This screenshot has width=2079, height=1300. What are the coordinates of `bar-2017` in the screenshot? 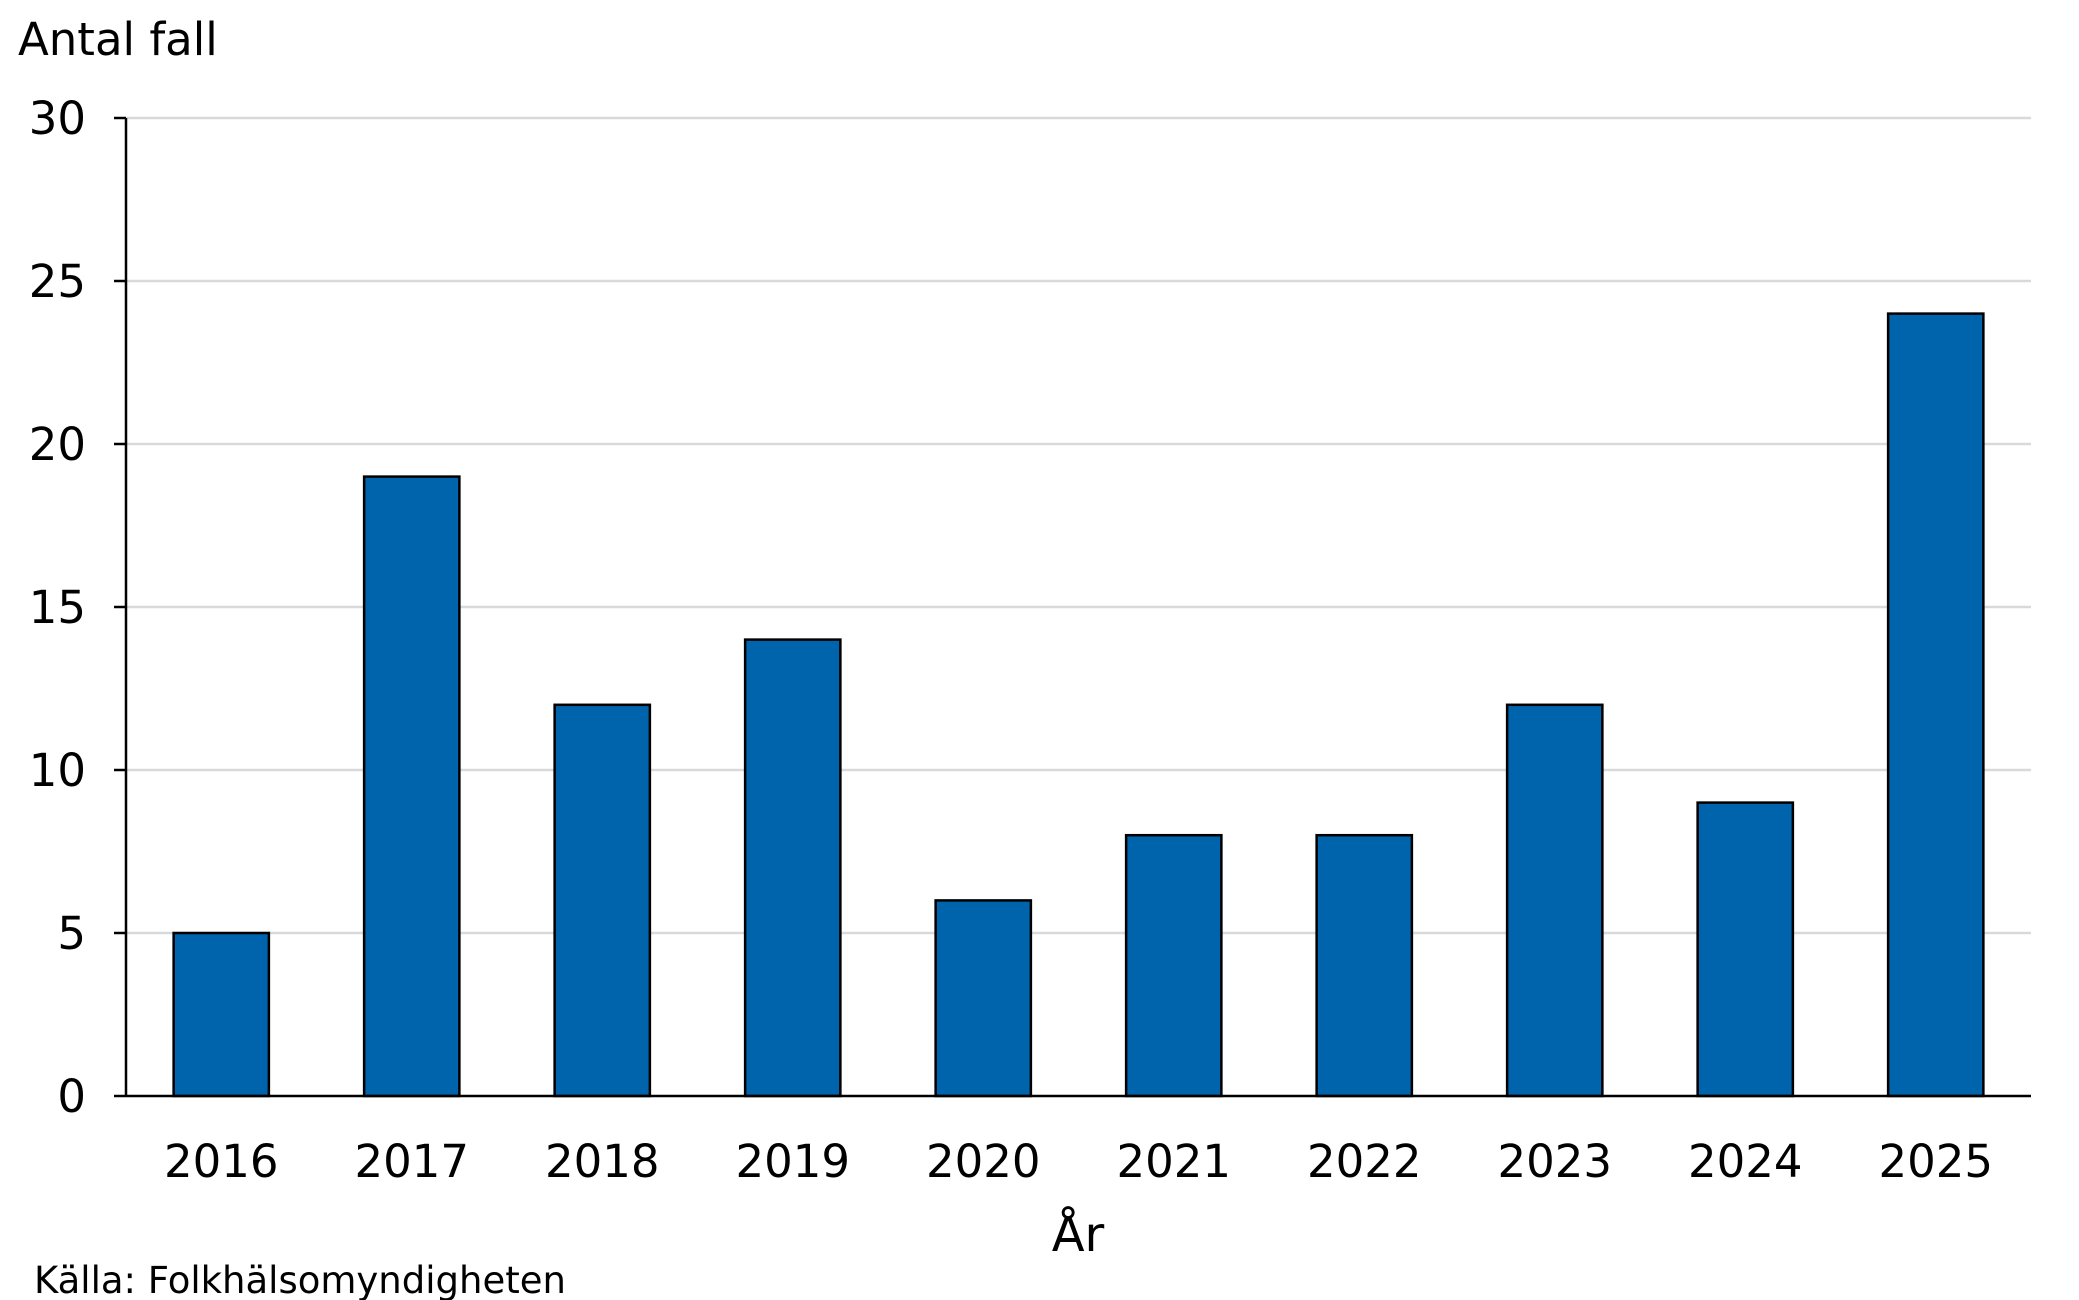 It's located at (411, 786).